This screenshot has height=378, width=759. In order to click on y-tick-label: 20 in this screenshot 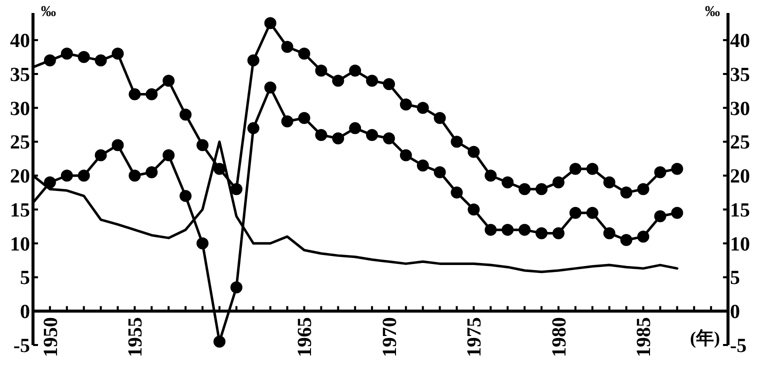, I will do `click(20, 177)`.